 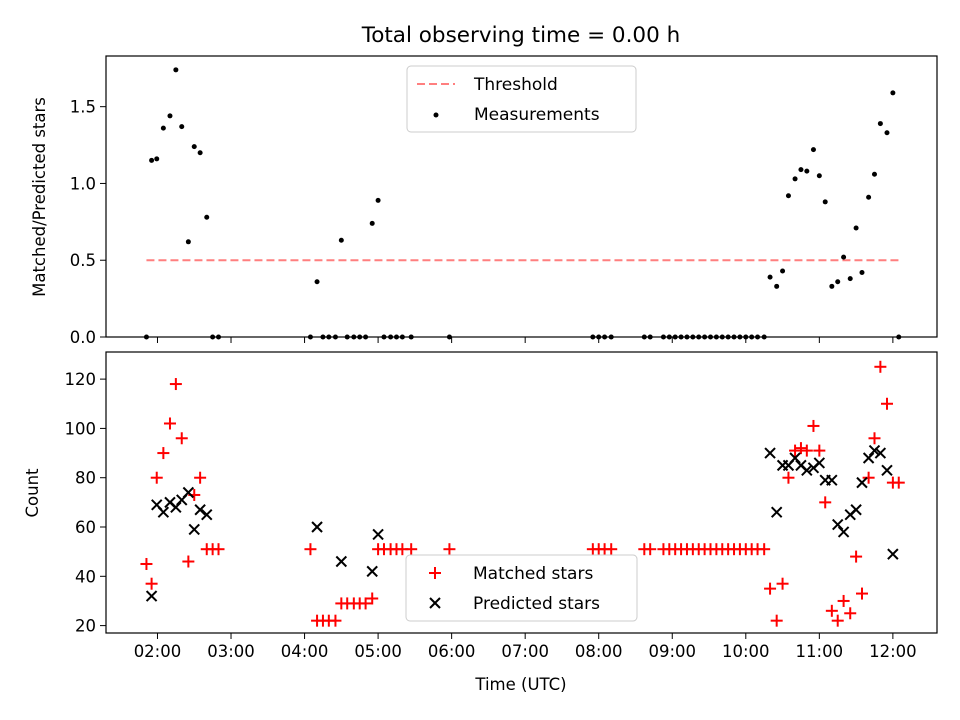 I want to click on x-tick-label: 12:00, so click(x=893, y=651).